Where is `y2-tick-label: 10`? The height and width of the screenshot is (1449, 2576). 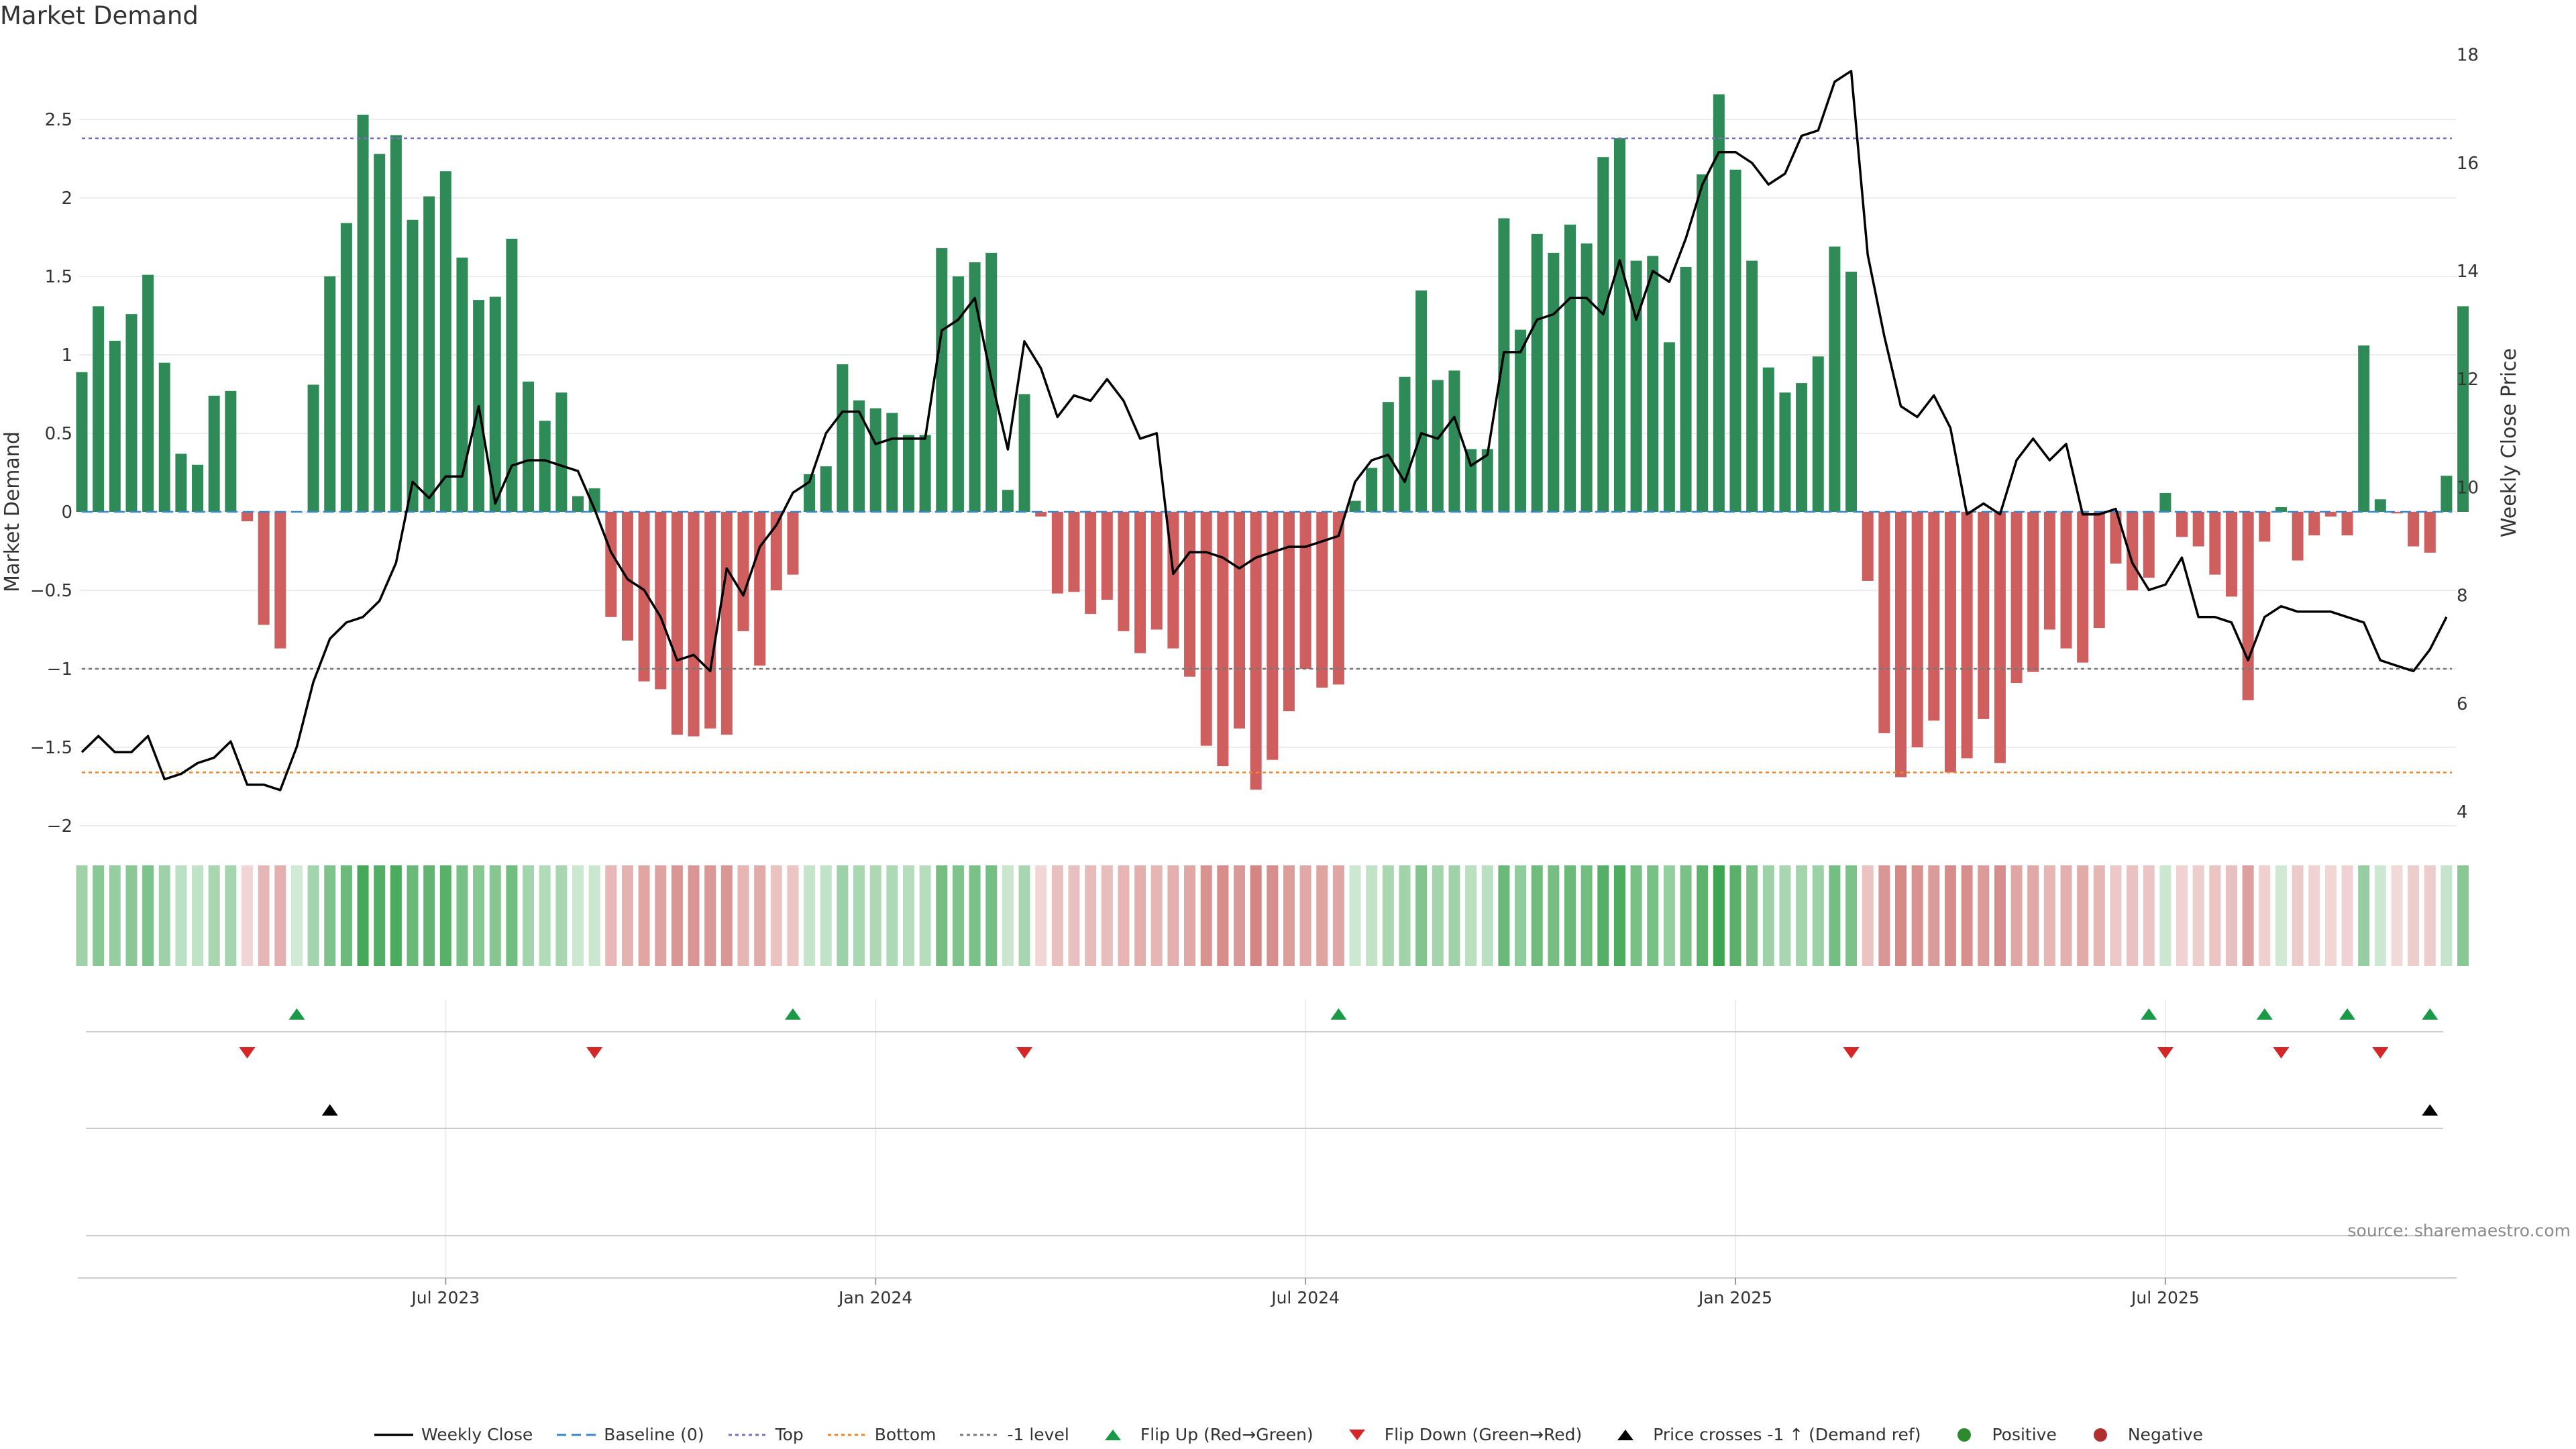
y2-tick-label: 10 is located at coordinates (2468, 488).